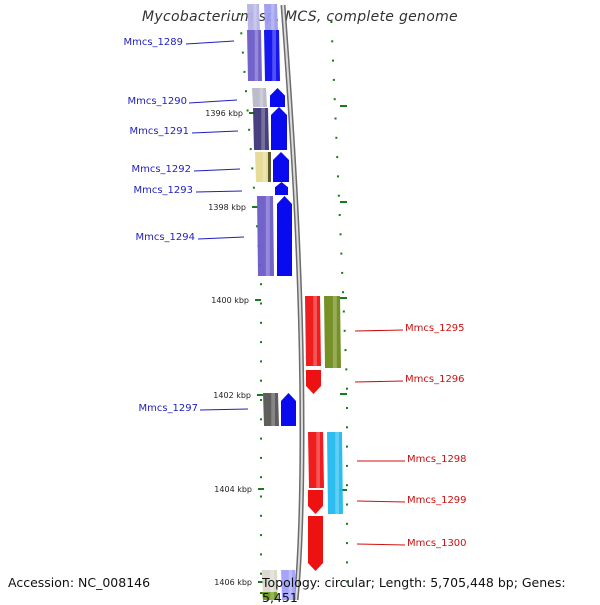  I want to click on gene-label: Mmcs_1296, so click(435, 379).